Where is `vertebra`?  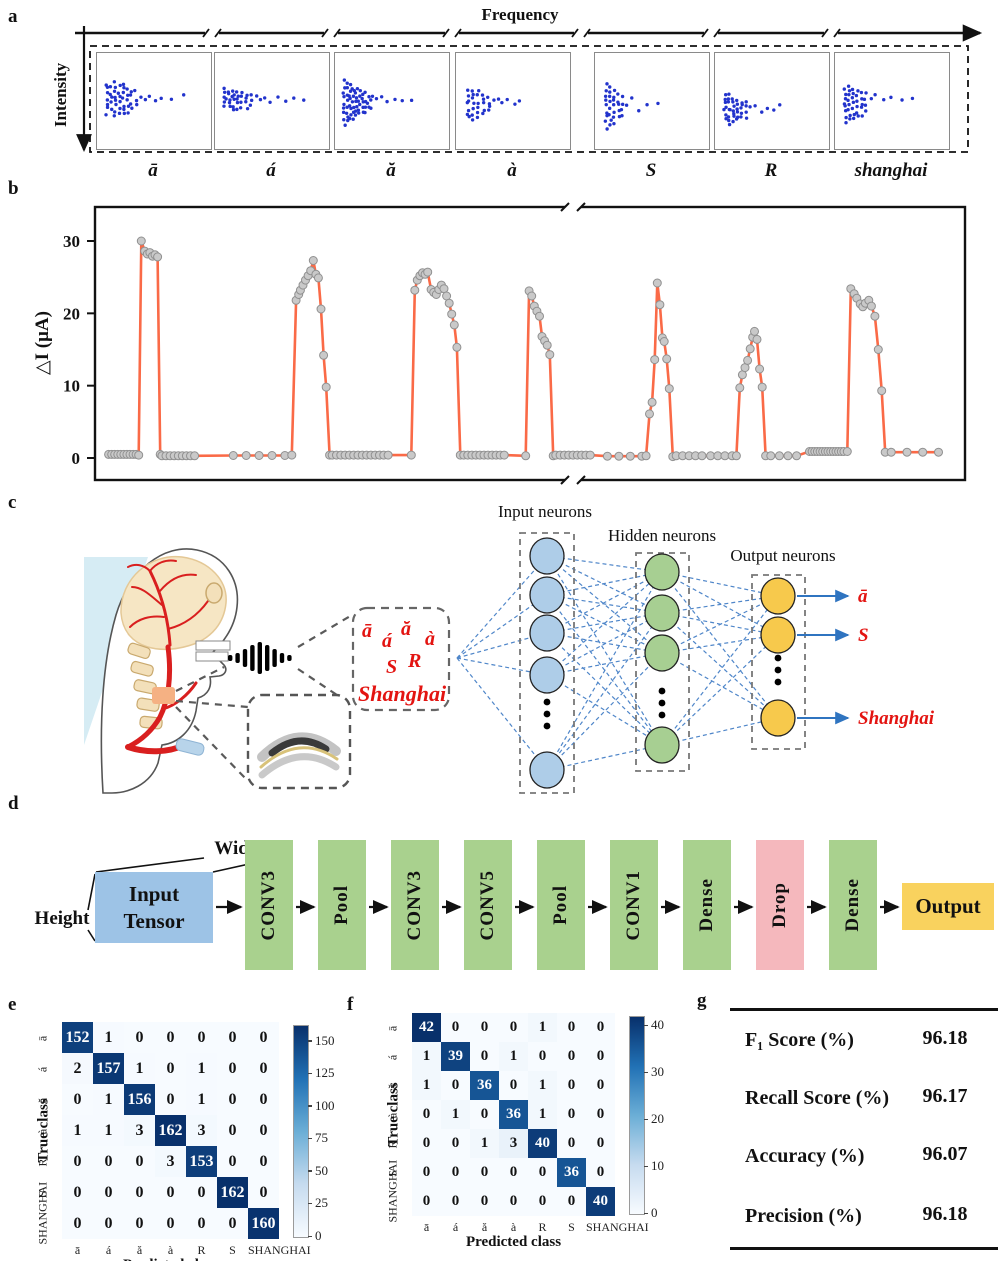 vertebra is located at coordinates (139, 651).